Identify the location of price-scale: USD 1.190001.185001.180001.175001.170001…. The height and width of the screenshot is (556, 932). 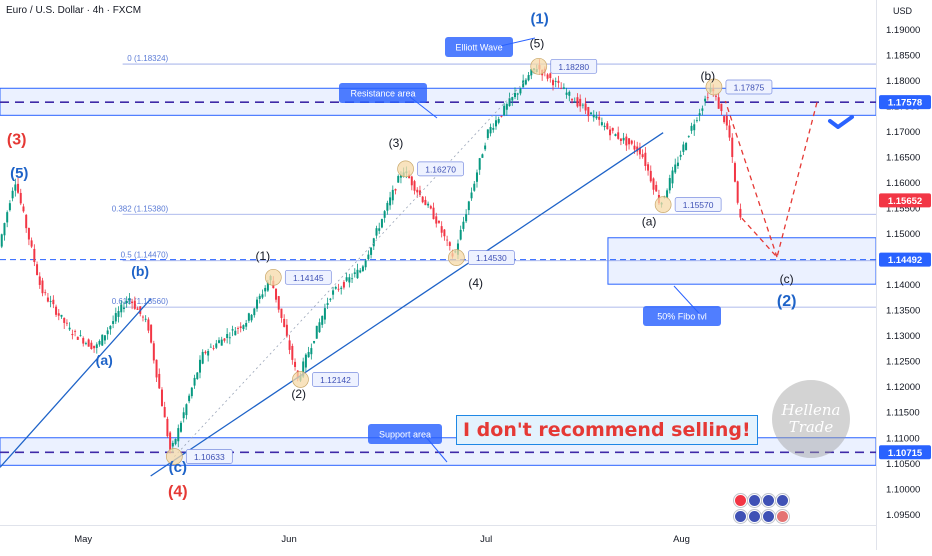
(904, 275).